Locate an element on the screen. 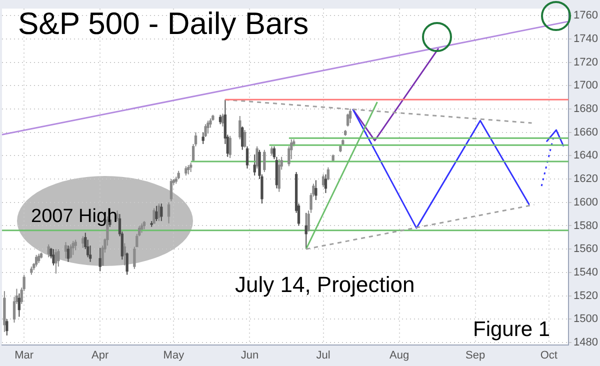 This screenshot has height=366, width=600. chart-title: S&P 500 - Daily Bars is located at coordinates (163, 24).